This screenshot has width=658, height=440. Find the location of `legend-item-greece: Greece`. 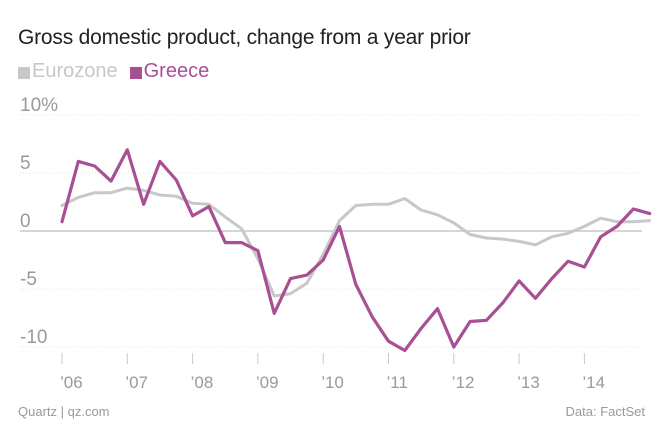

legend-item-greece: Greece is located at coordinates (169, 71).